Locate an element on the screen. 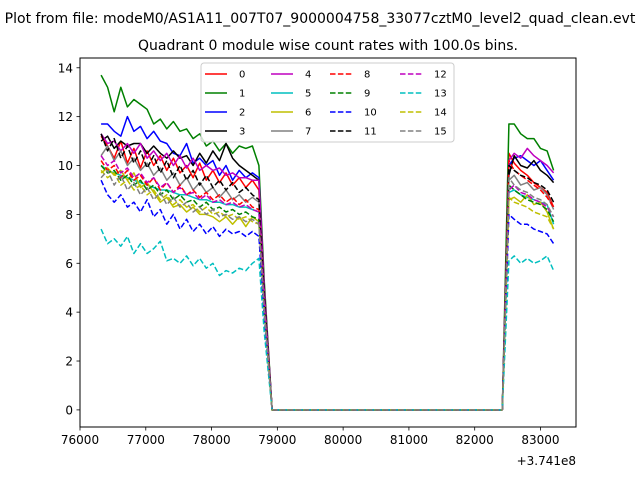 Image resolution: width=640 pixels, height=480 pixels. legend-label-14: 14 is located at coordinates (440, 113).